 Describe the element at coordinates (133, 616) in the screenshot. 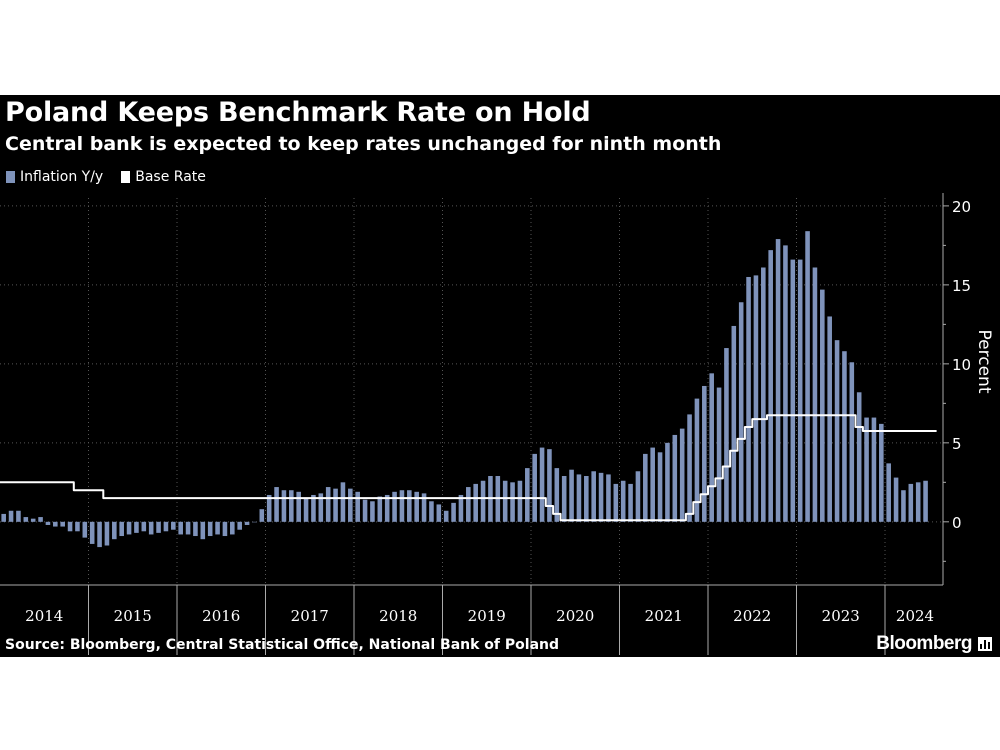

I see `x-tick-label: 2015` at that location.